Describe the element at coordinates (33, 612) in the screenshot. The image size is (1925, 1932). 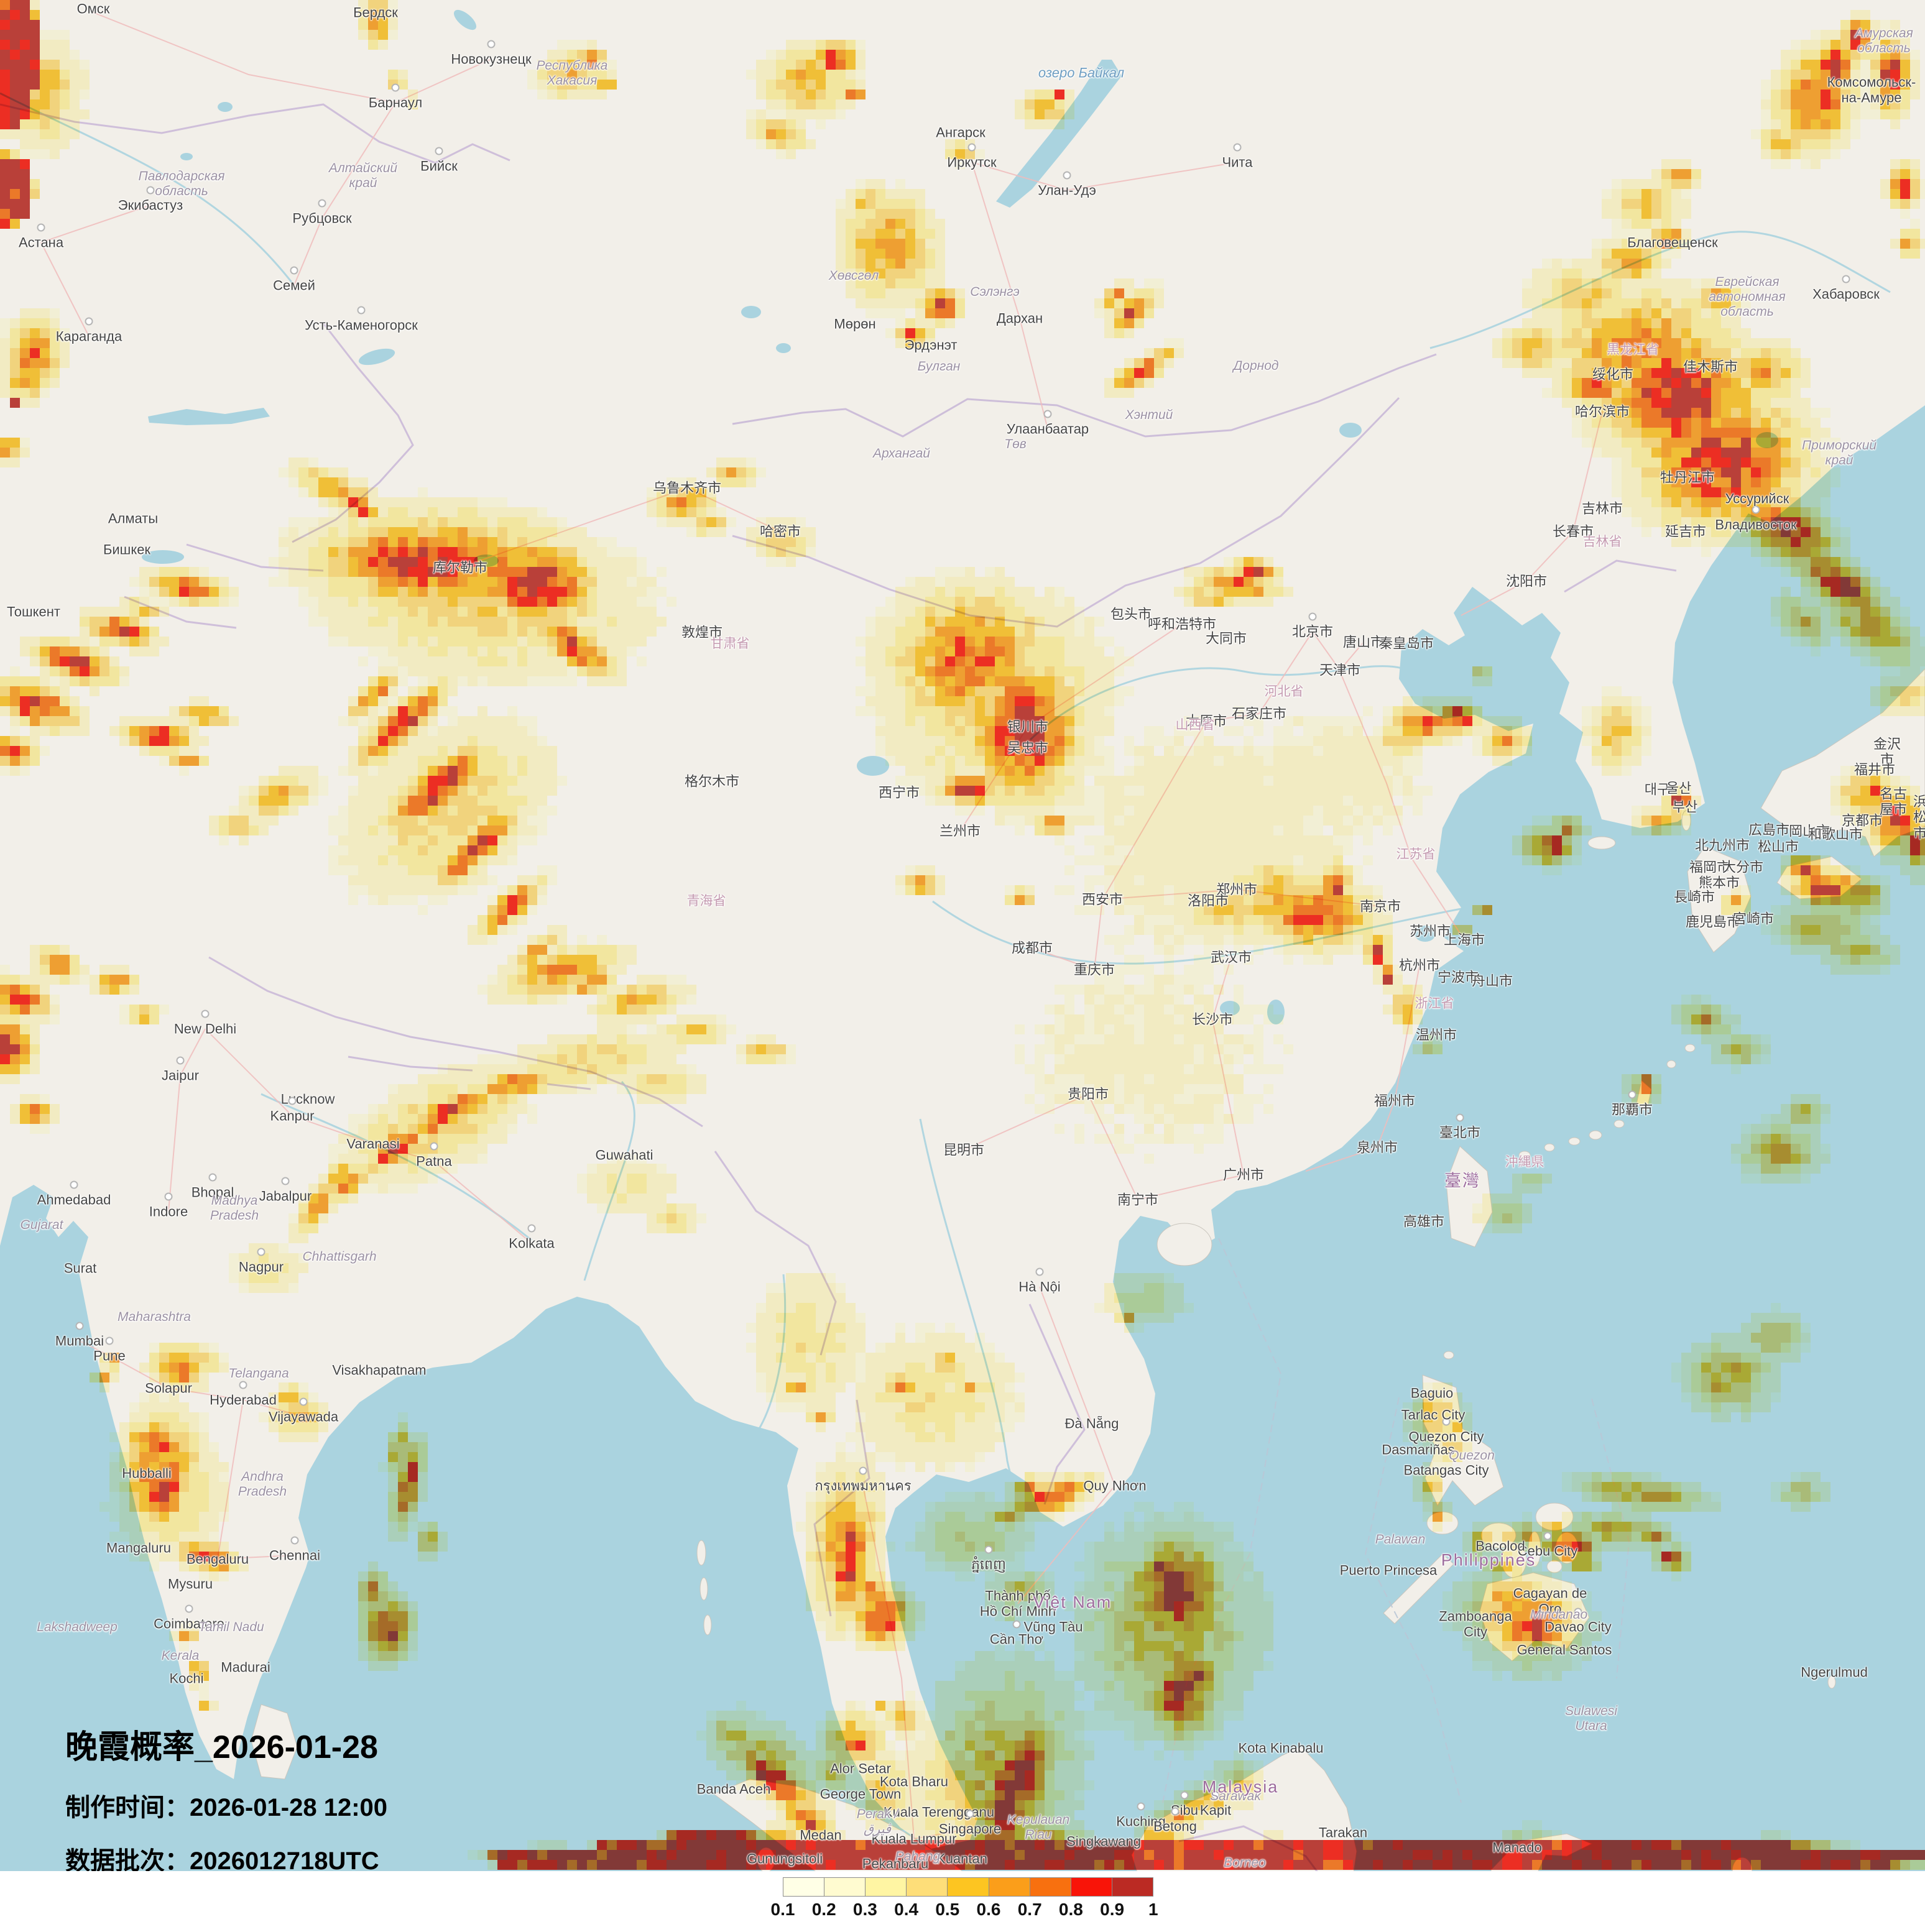
I see `map-label: Тошкент` at that location.